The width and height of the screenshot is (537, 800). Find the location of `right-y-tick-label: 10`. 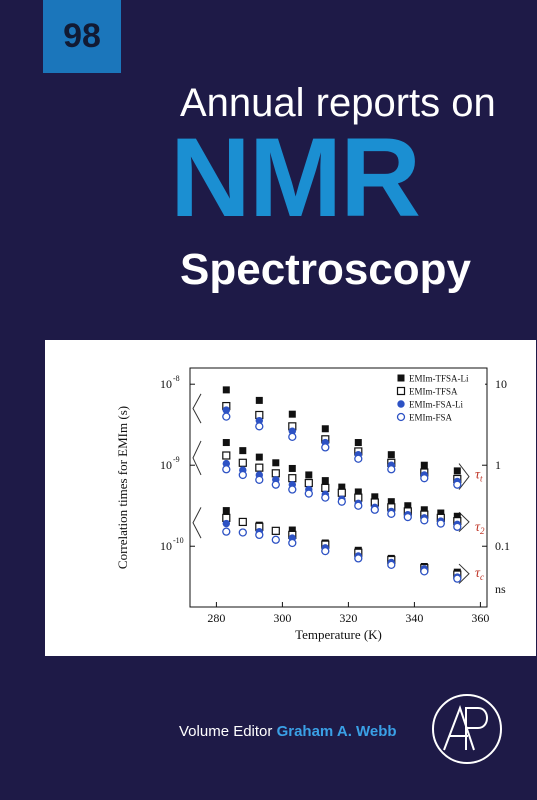

right-y-tick-label: 10 is located at coordinates (501, 384).